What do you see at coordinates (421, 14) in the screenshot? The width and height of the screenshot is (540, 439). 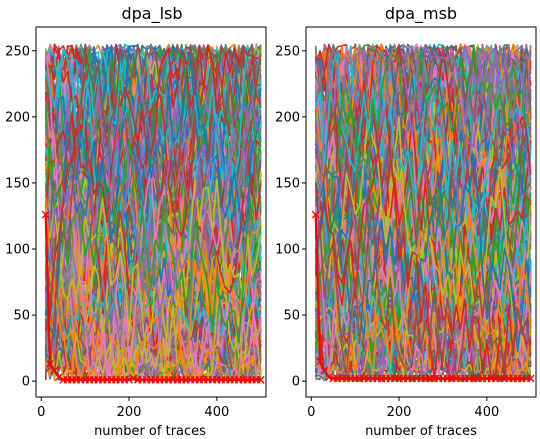 I see `chart-title: dpa_msb` at bounding box center [421, 14].